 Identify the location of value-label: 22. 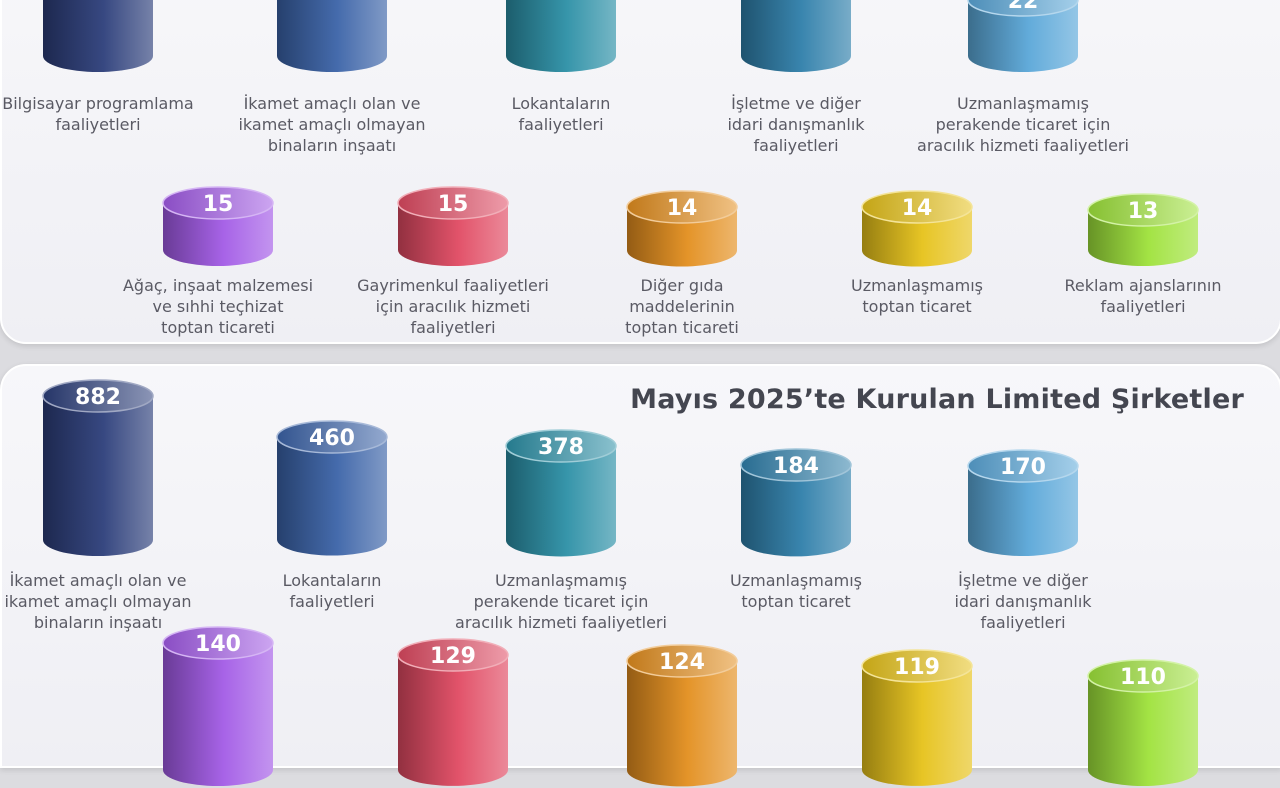
(1023, 7).